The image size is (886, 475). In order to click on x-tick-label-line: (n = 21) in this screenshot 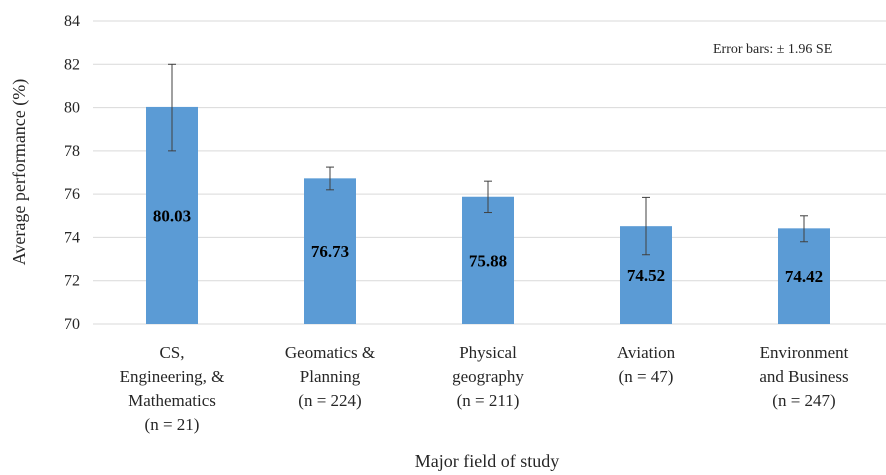, I will do `click(172, 424)`.